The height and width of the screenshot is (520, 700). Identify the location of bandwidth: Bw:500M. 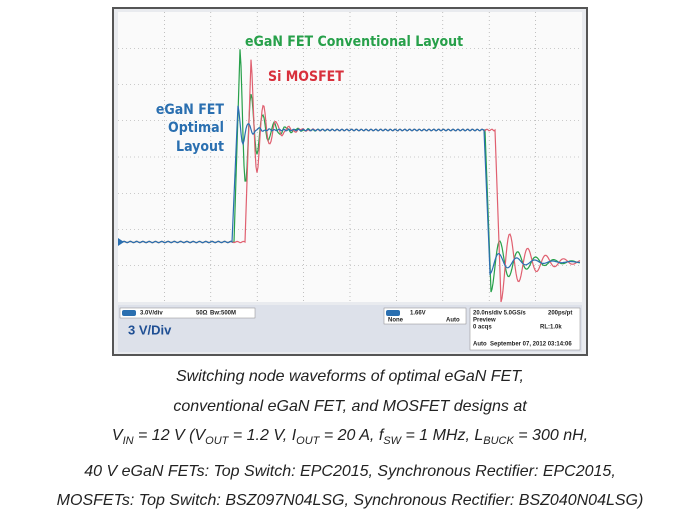
(223, 314).